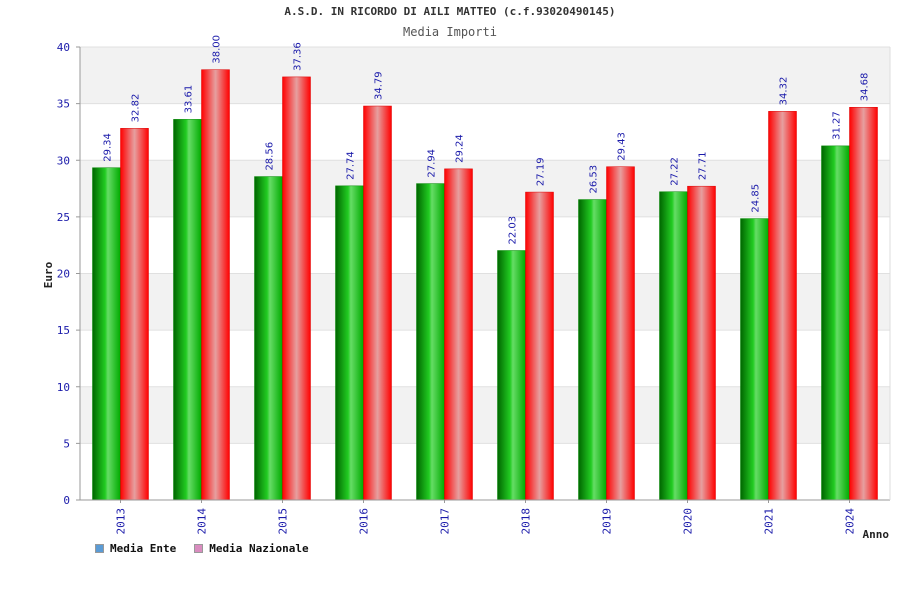 The width and height of the screenshot is (900, 600). What do you see at coordinates (63, 387) in the screenshot?
I see `y-tick-label: 10` at bounding box center [63, 387].